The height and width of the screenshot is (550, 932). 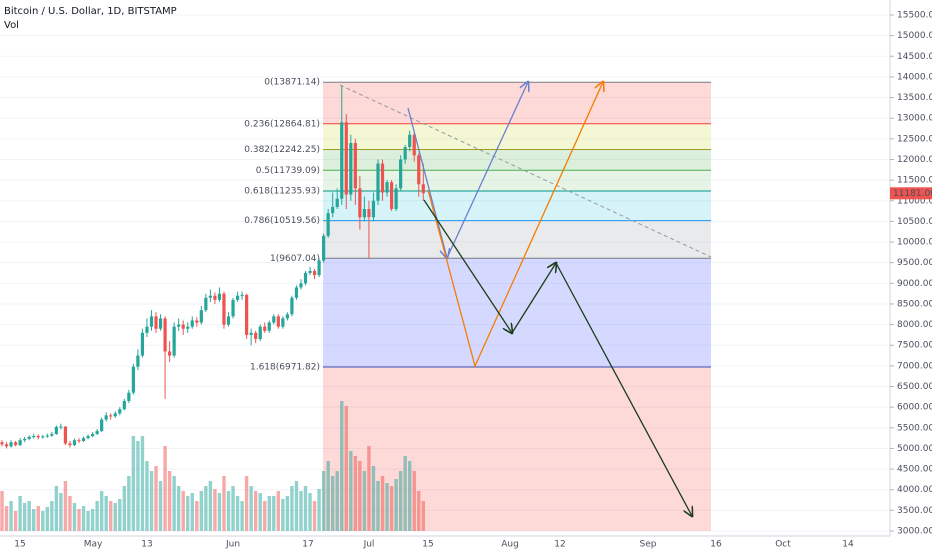 What do you see at coordinates (914, 387) in the screenshot?
I see `y-tick-label: 6500.00` at bounding box center [914, 387].